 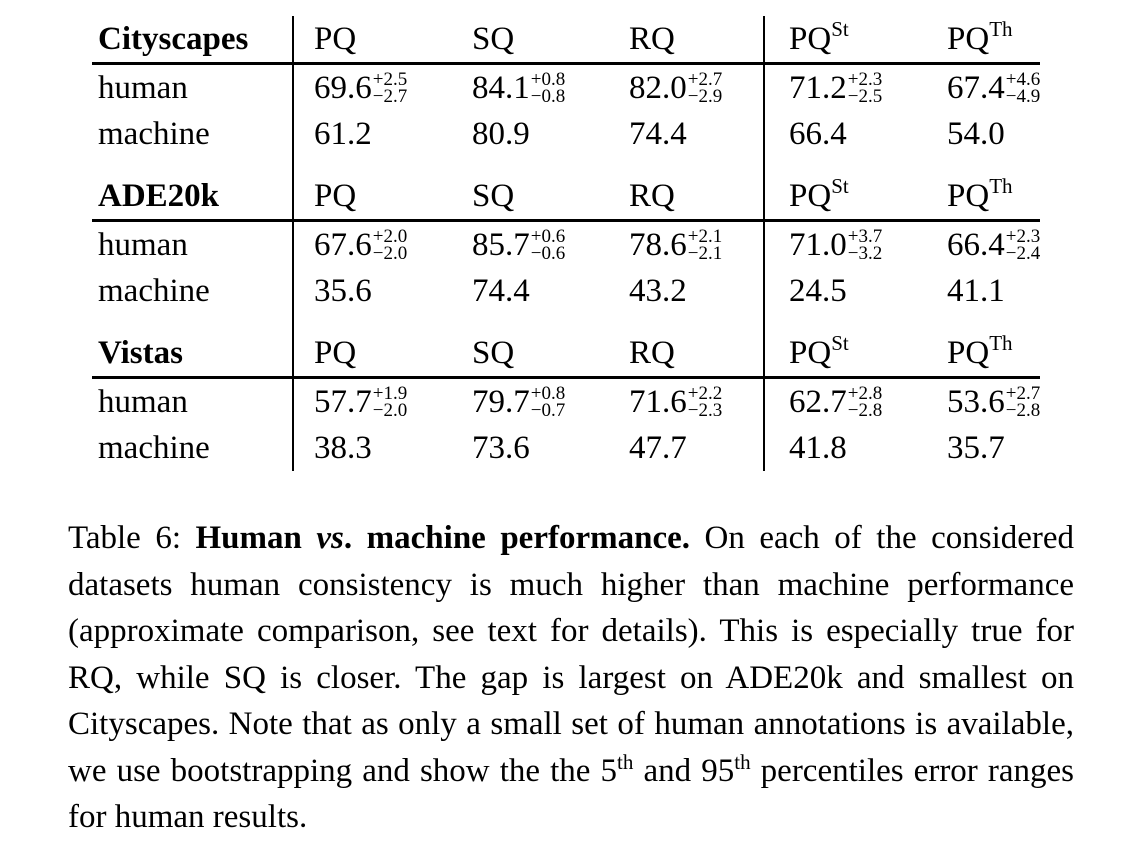 What do you see at coordinates (818, 291) in the screenshot?
I see `value: 24.5` at bounding box center [818, 291].